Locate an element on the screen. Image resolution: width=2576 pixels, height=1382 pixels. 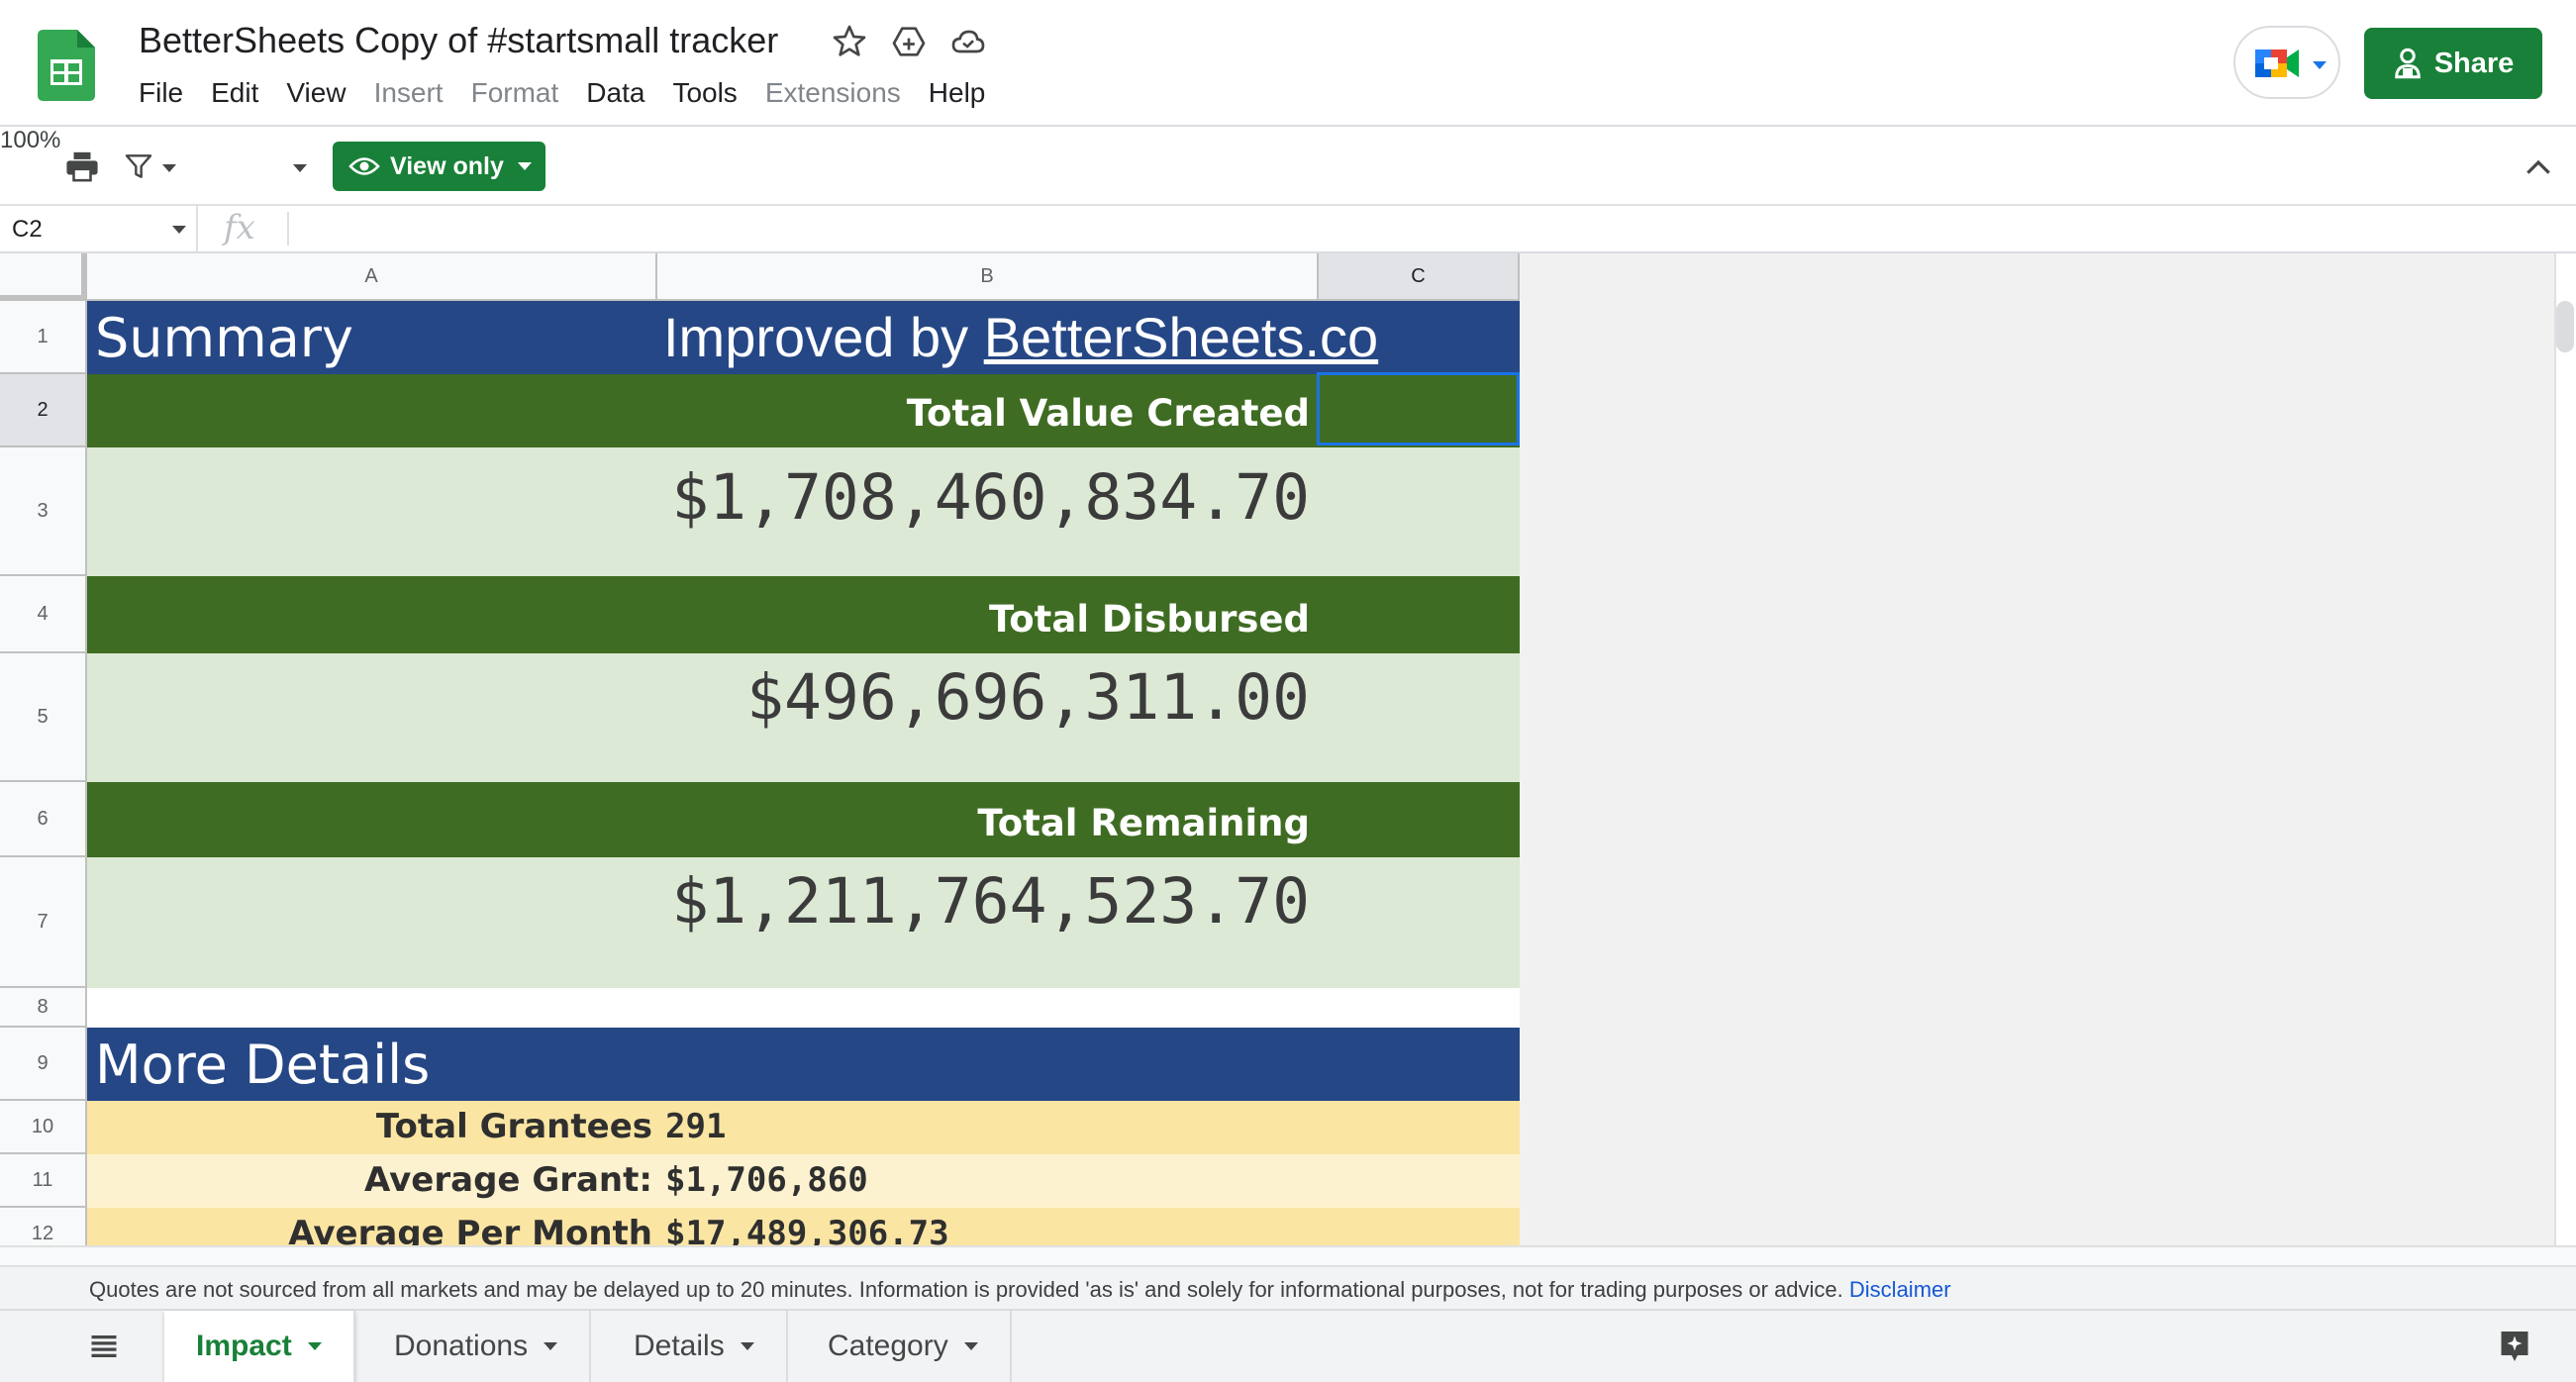
share-person-icon is located at coordinates (2408, 64).